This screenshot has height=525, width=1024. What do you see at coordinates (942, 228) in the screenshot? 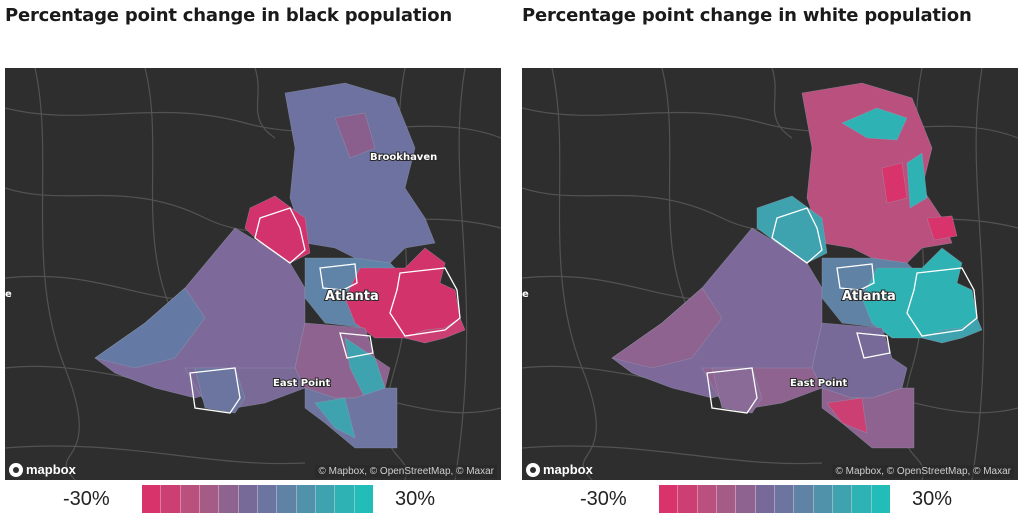
I see `region-northeast-hot` at bounding box center [942, 228].